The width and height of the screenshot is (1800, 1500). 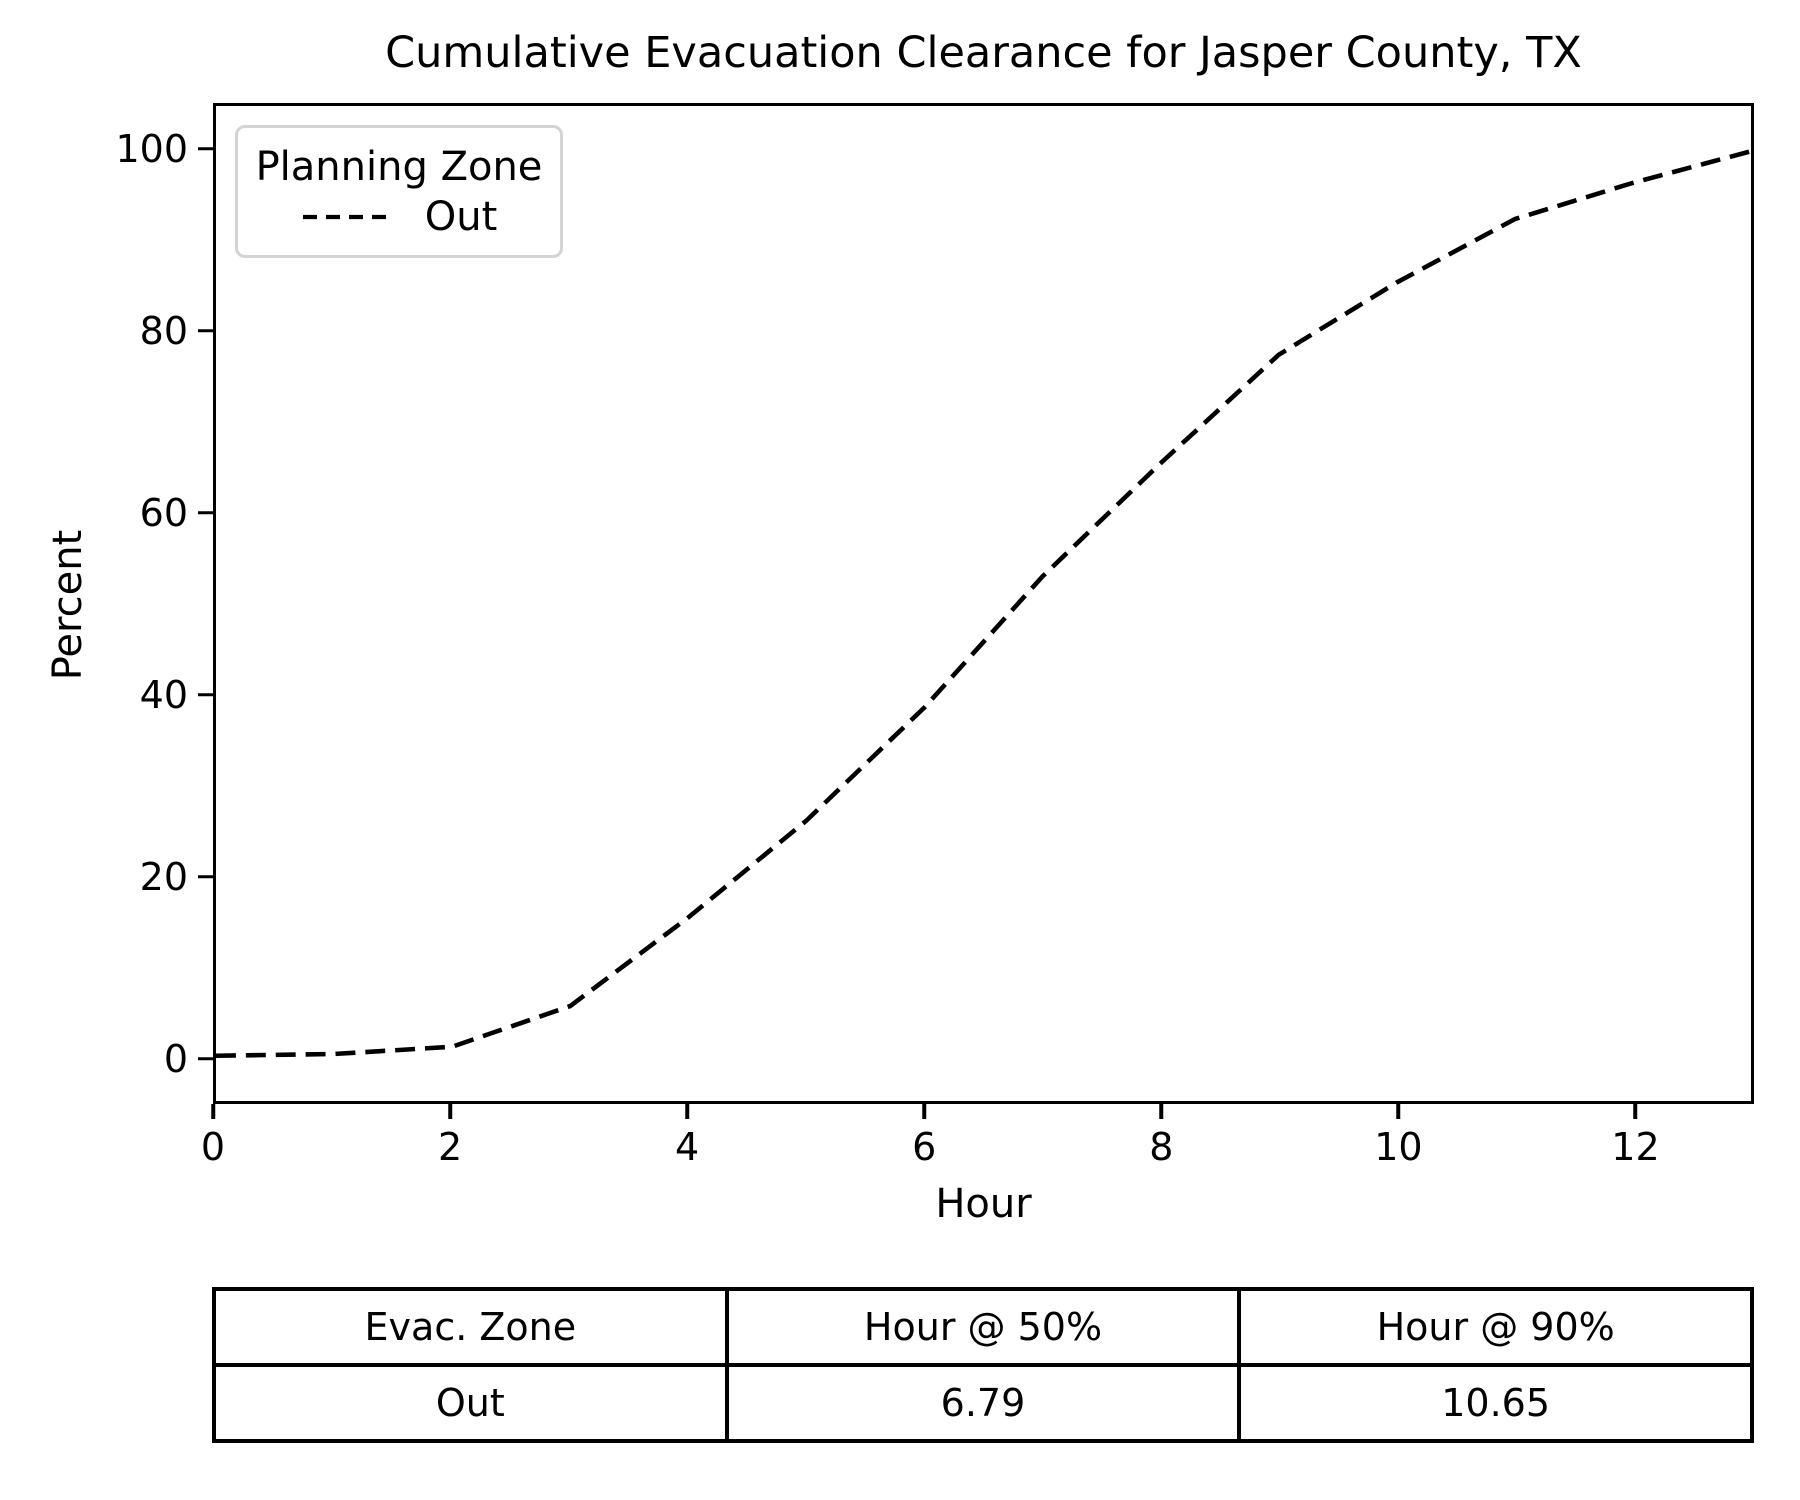 What do you see at coordinates (983, 1204) in the screenshot?
I see `x-axis-label: Hour` at bounding box center [983, 1204].